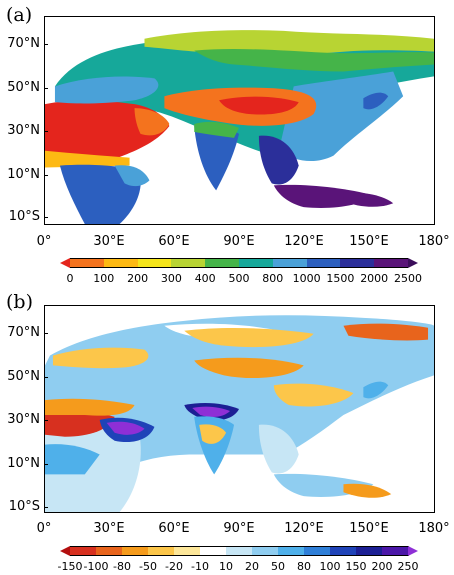 The image size is (454, 575). What do you see at coordinates (100, 358) in the screenshot?
I see `land-europe-b` at bounding box center [100, 358].